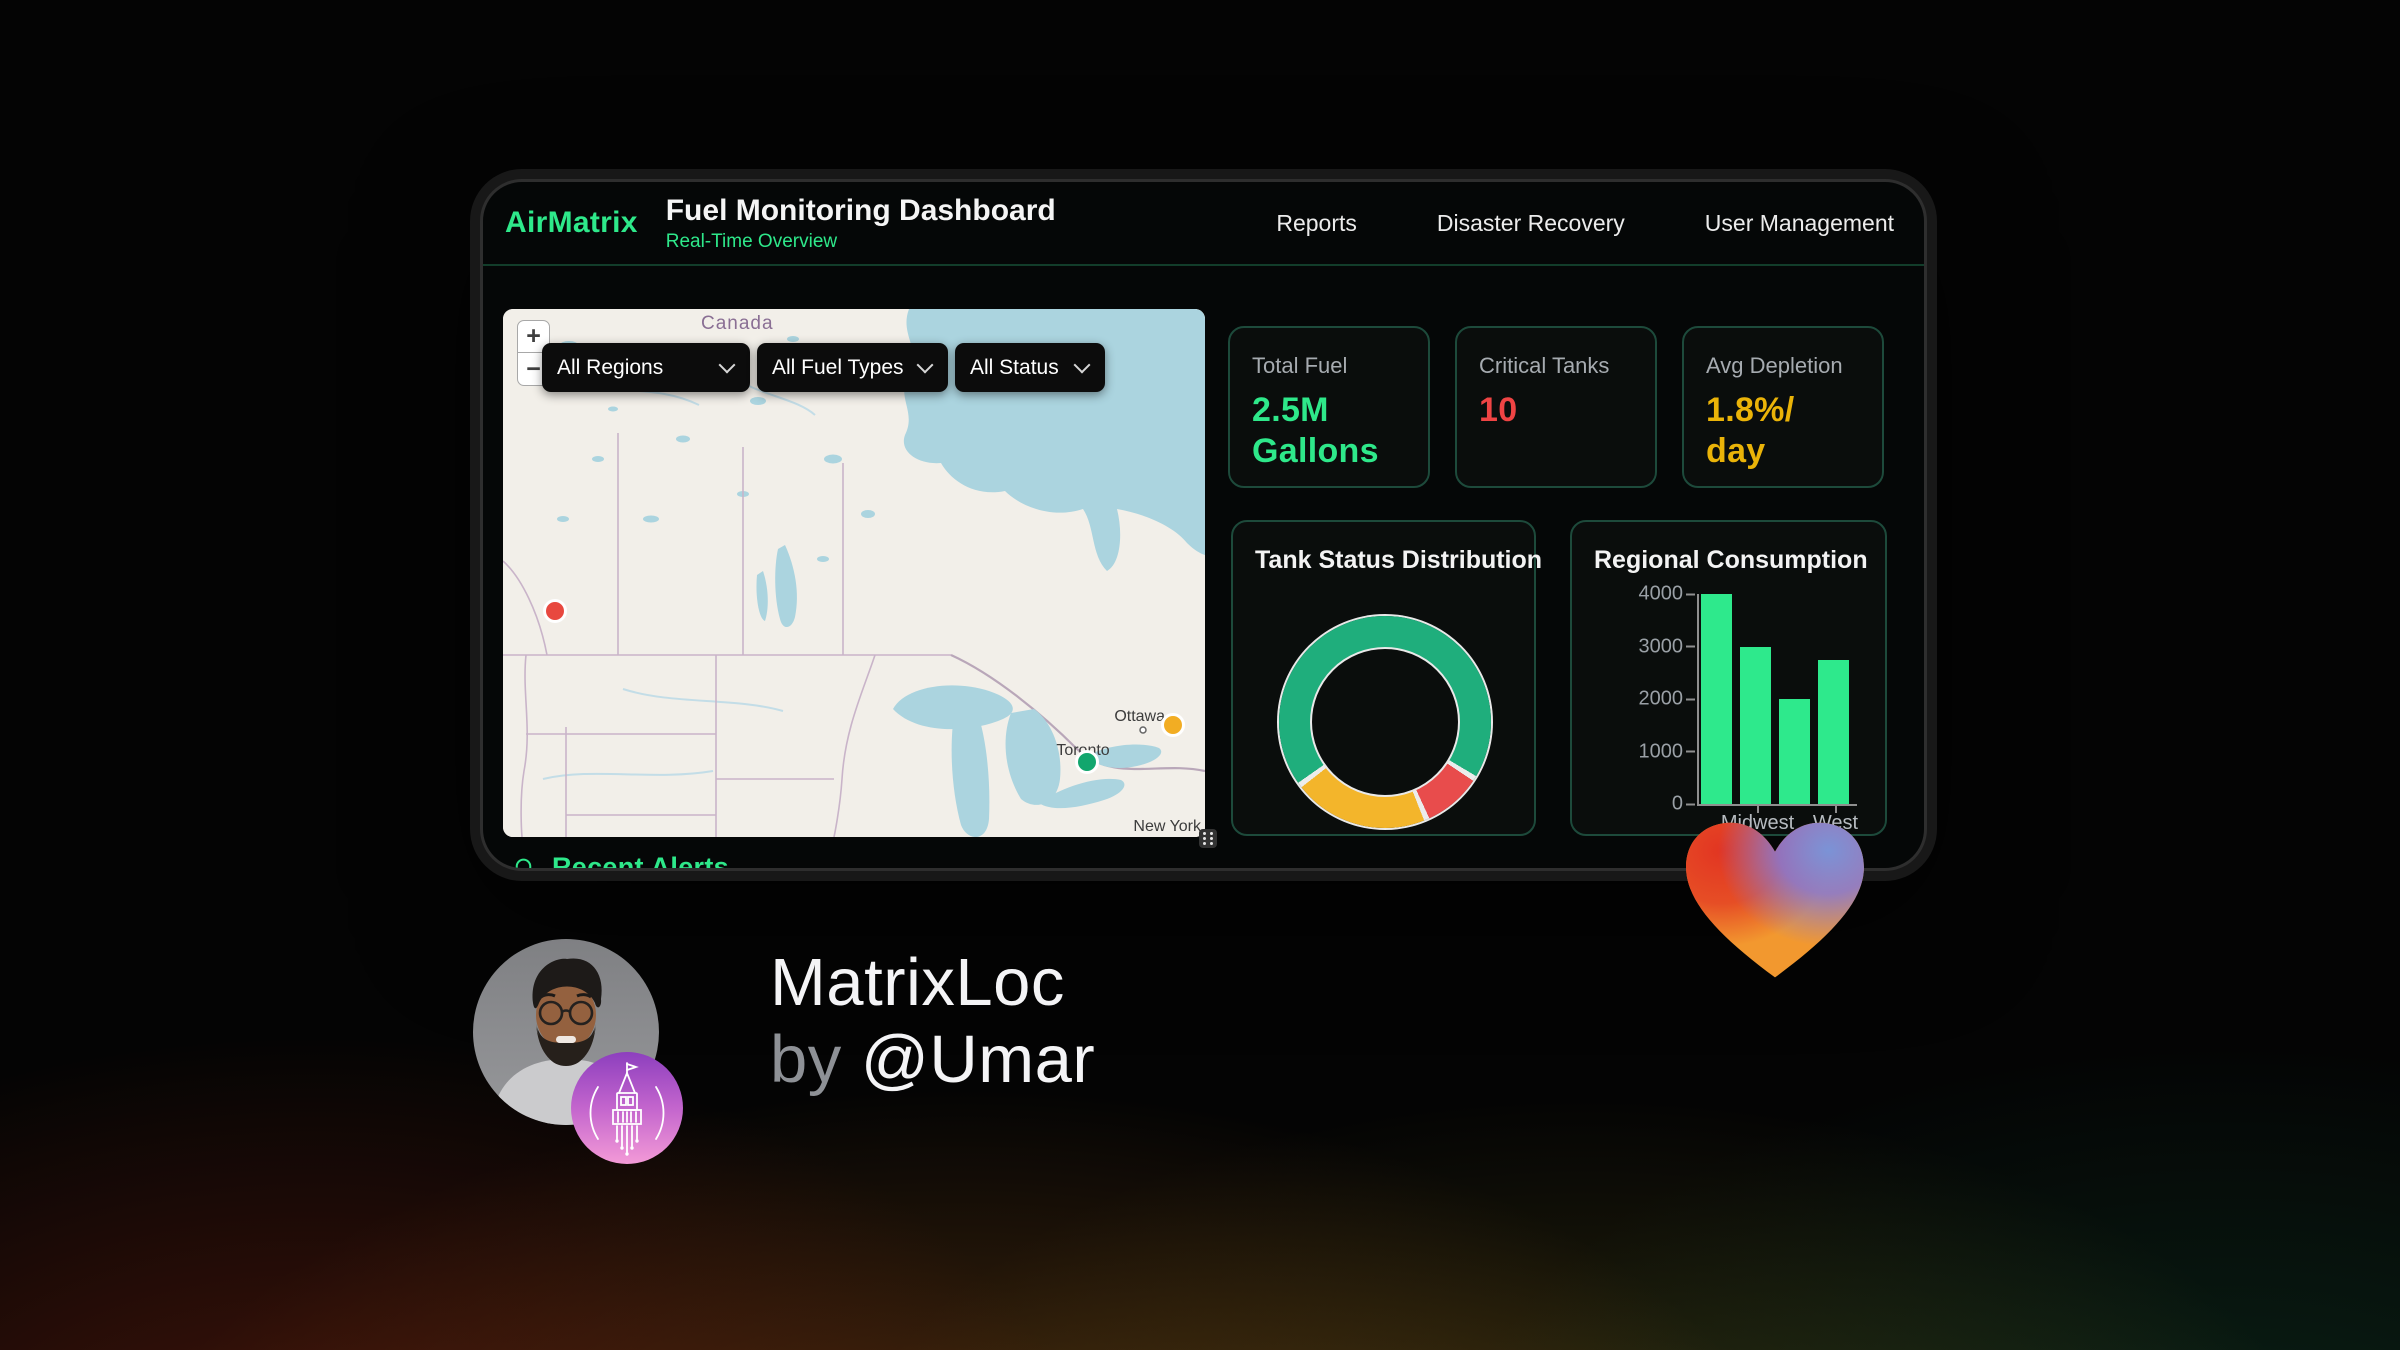 Image resolution: width=2400 pixels, height=1350 pixels. I want to click on nav-item-user-management: User Management, so click(1799, 222).